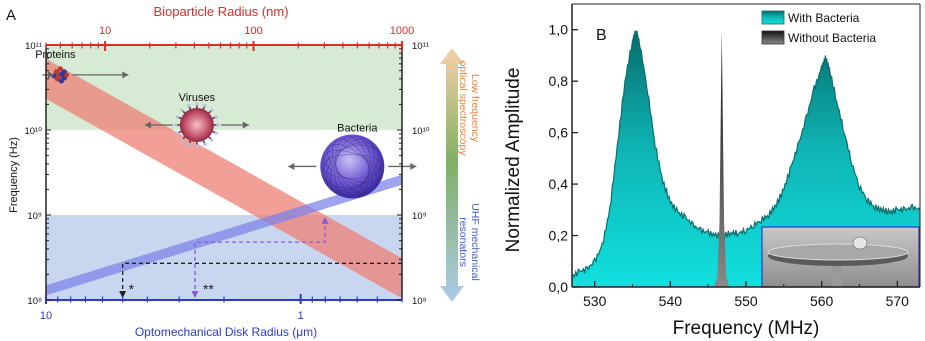 This screenshot has width=925, height=341. I want to click on b-x-tick-label: 550, so click(746, 301).